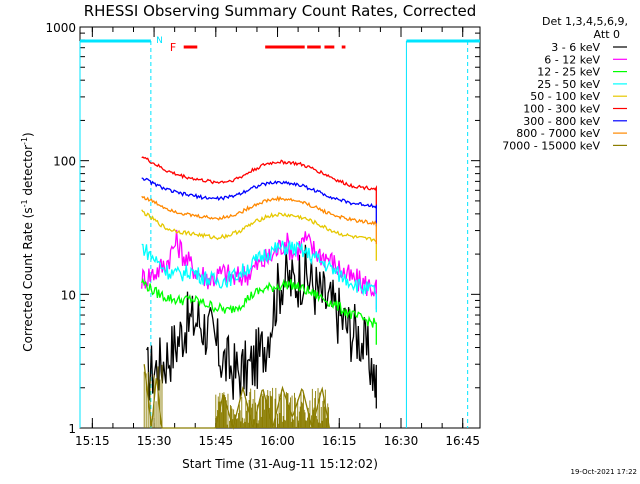  Describe the element at coordinates (568, 72) in the screenshot. I see `legend-label: 12 - 25 keV` at that location.